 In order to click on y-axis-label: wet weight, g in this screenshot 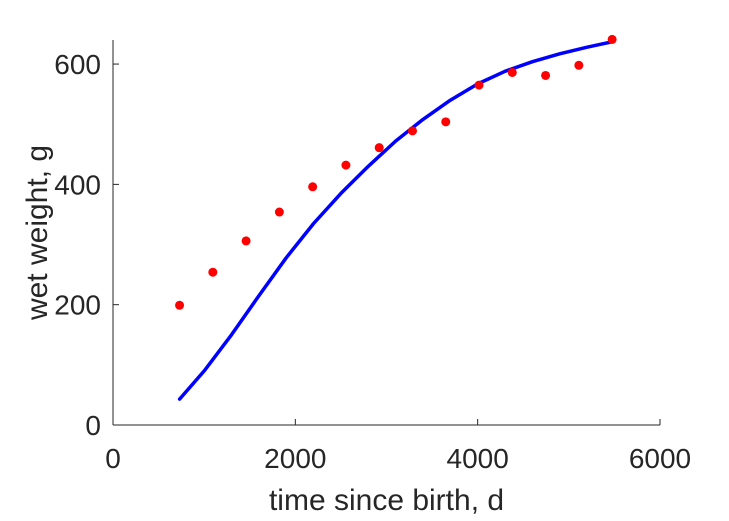, I will do `click(37, 233)`.